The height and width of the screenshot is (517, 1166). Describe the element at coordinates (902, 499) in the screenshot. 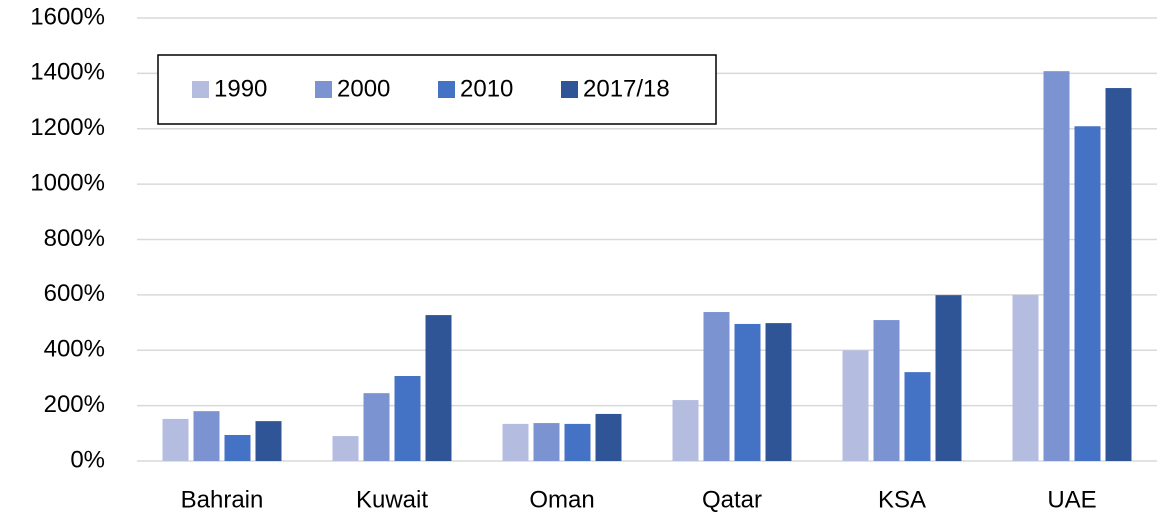

I see `x-tick-label: KSA` at that location.